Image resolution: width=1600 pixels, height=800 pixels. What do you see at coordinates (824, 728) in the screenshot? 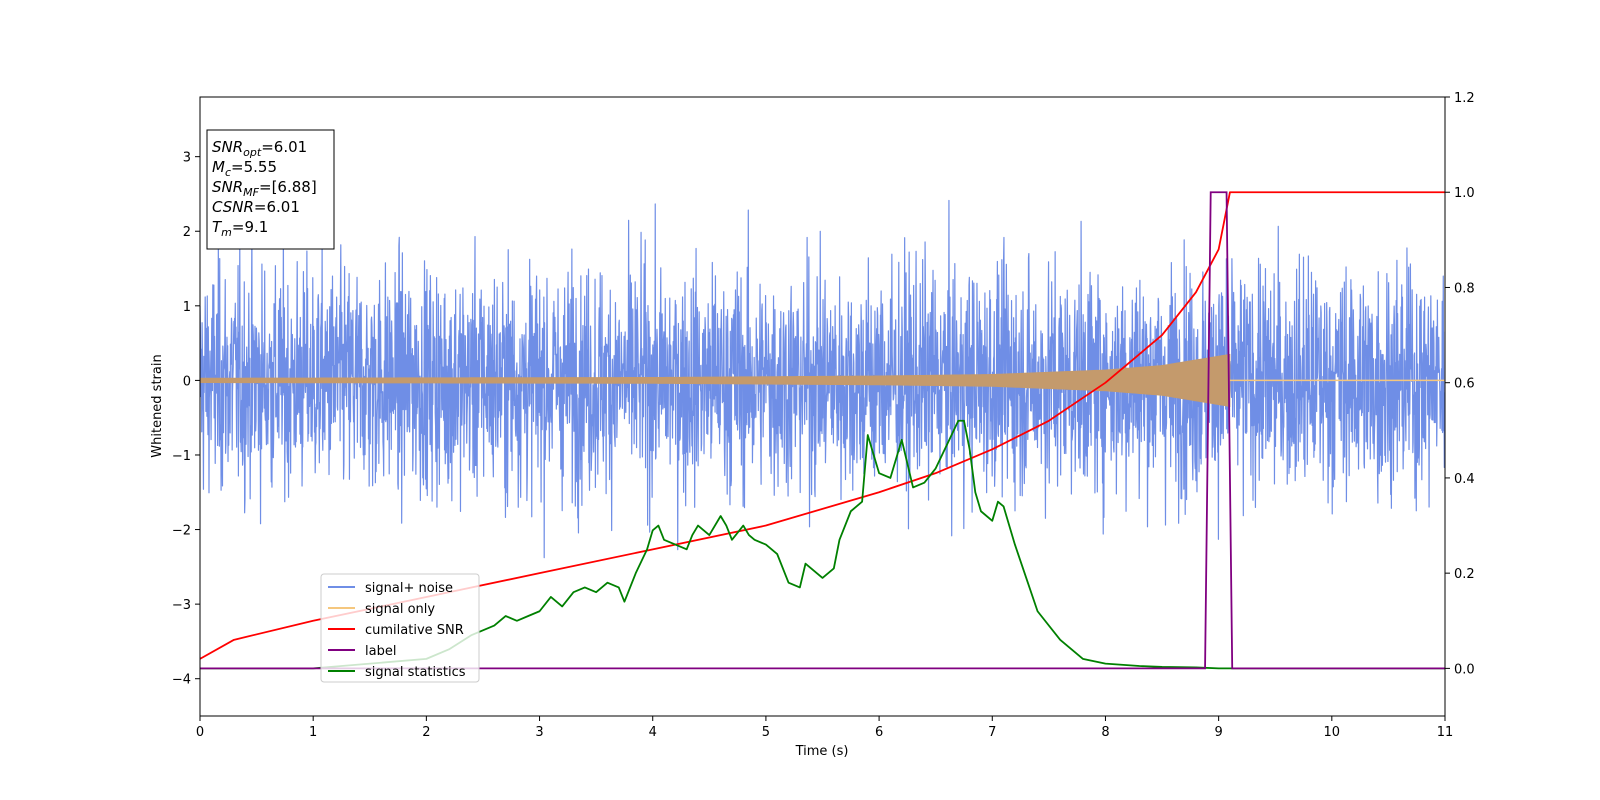
I see `x-axis: 0 1 2 3 4 5 6 7 8 9 10 11` at bounding box center [824, 728].